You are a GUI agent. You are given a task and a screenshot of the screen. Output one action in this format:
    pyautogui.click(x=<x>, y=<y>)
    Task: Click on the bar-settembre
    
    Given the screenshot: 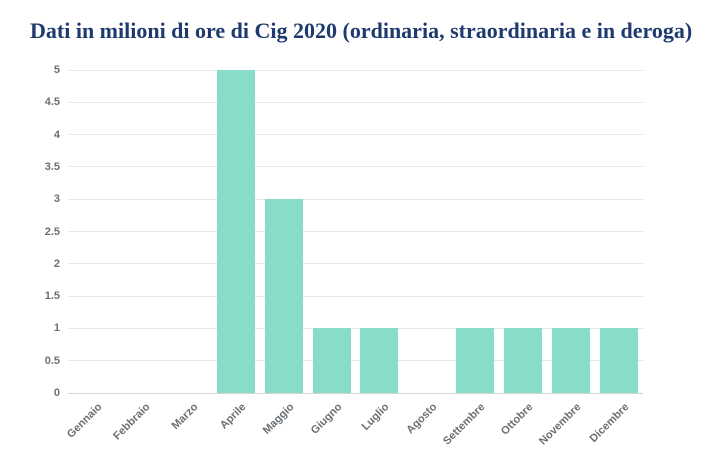 What is the action you would take?
    pyautogui.click(x=475, y=360)
    